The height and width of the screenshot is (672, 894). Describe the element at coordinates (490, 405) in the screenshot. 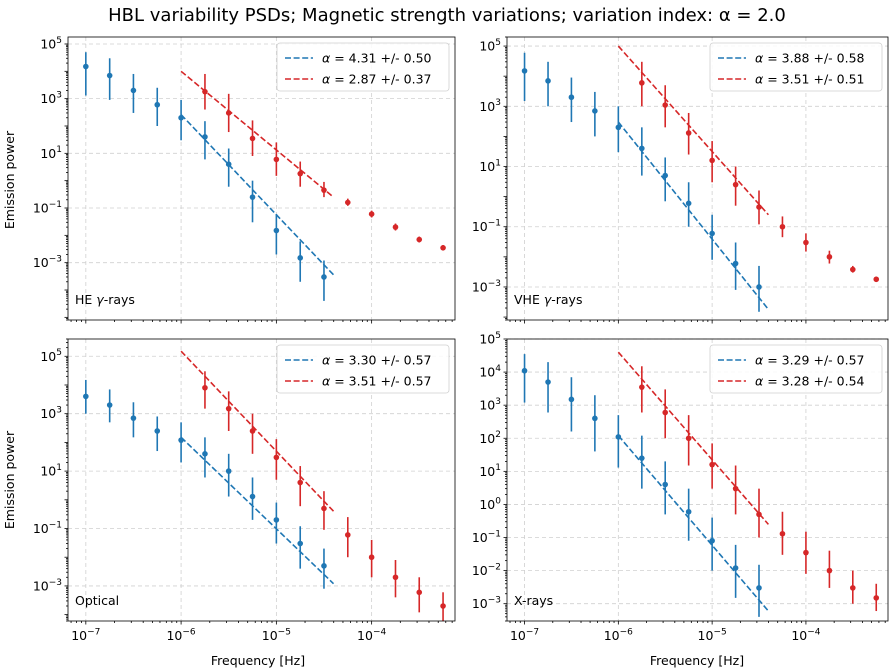

I see `panel-4-y-tick-label: 10³` at that location.